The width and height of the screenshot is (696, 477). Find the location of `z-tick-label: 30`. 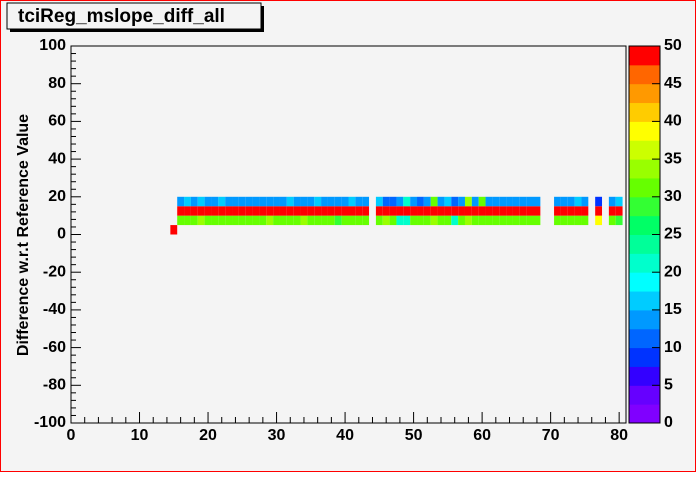

z-tick-label: 30 is located at coordinates (673, 196).